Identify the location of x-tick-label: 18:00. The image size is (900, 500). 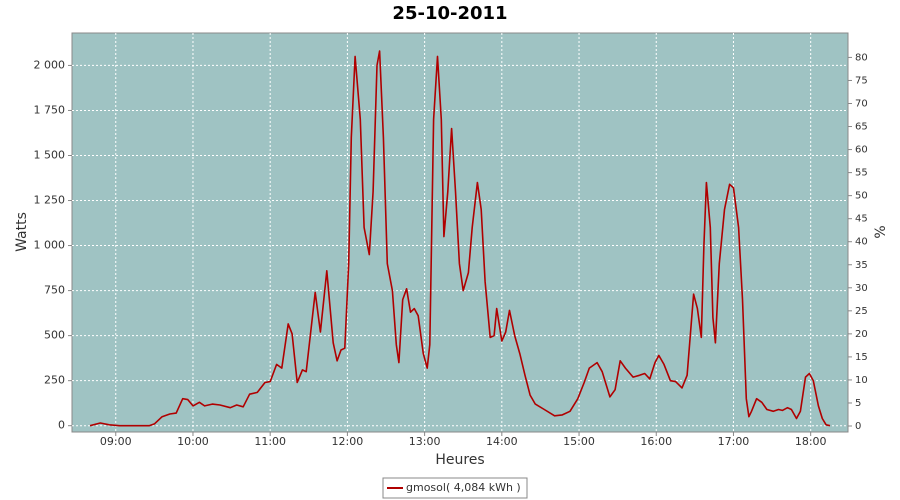
(811, 441).